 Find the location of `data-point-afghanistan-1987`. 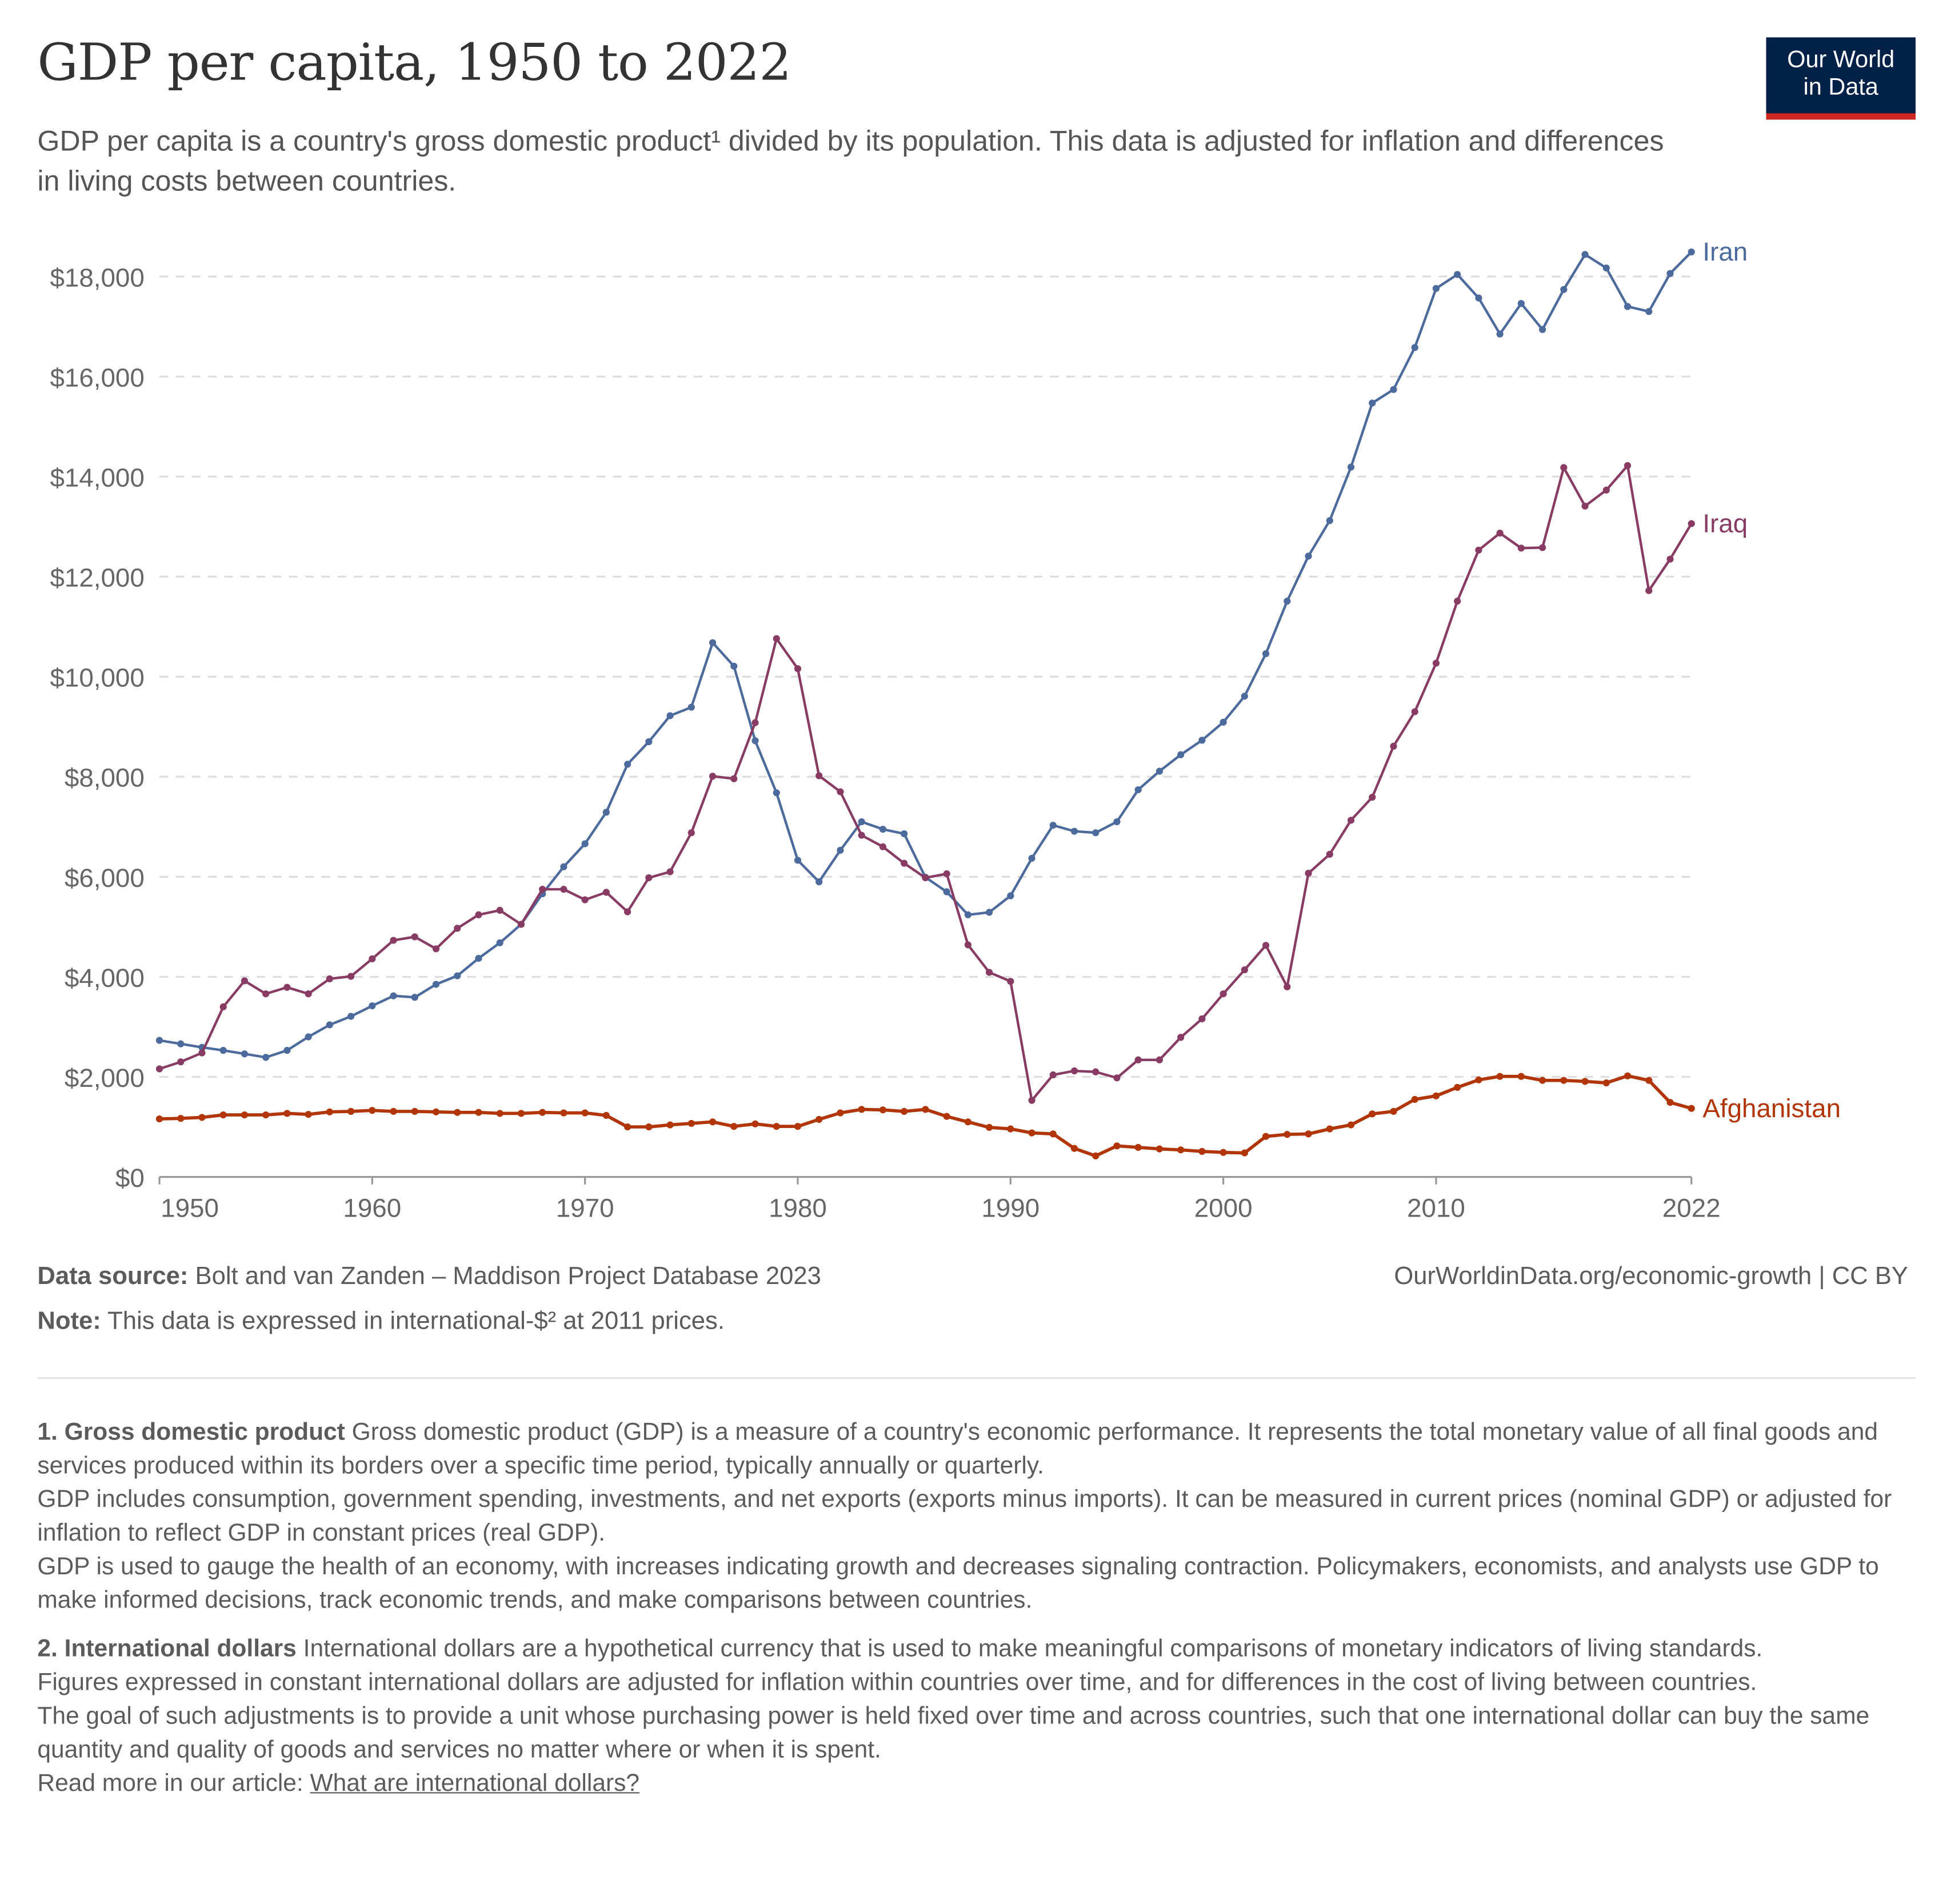

data-point-afghanistan-1987 is located at coordinates (946, 1116).